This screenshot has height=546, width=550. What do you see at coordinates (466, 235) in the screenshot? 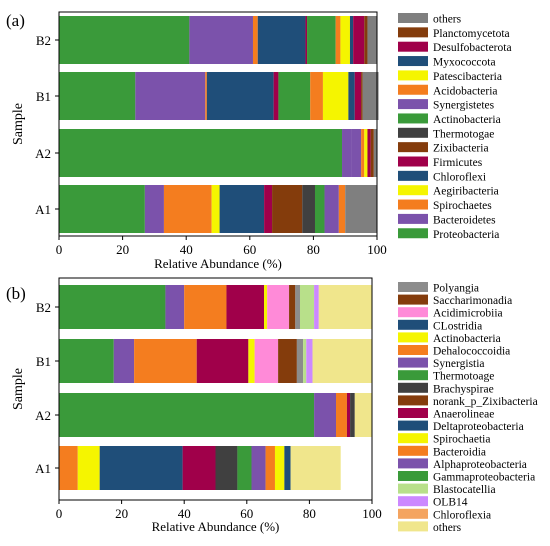
I see `legend-label: Proteobacteria` at bounding box center [466, 235].